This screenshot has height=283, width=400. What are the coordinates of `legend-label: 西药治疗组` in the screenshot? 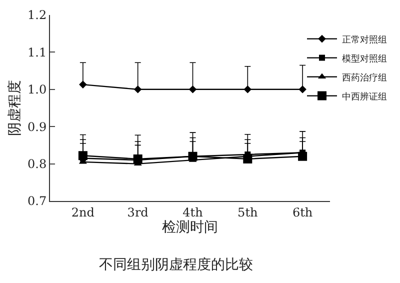 It's located at (364, 78).